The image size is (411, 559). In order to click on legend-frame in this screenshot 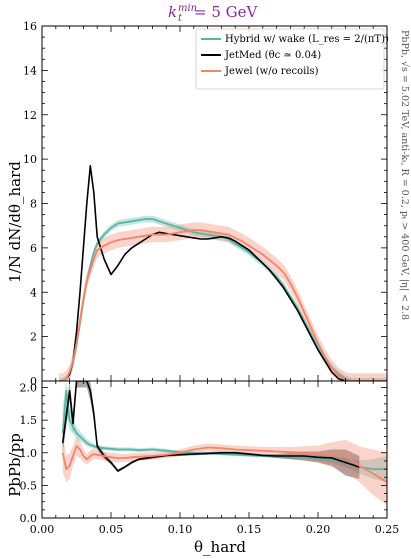, I will do `click(290, 59)`.